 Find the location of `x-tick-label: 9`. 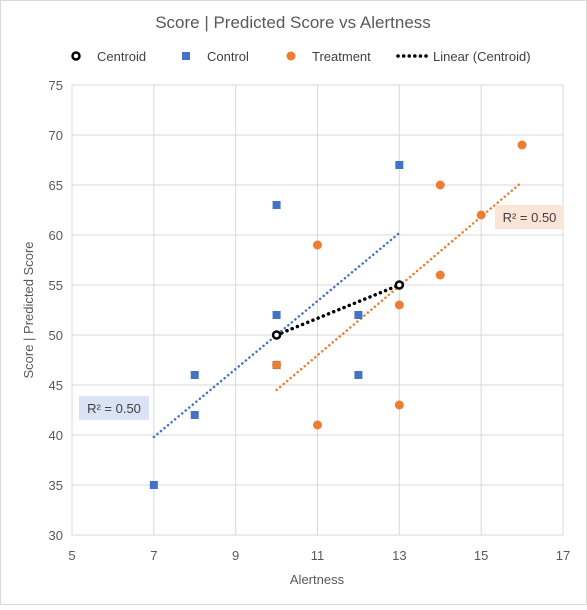

x-tick-label: 9 is located at coordinates (235, 555).